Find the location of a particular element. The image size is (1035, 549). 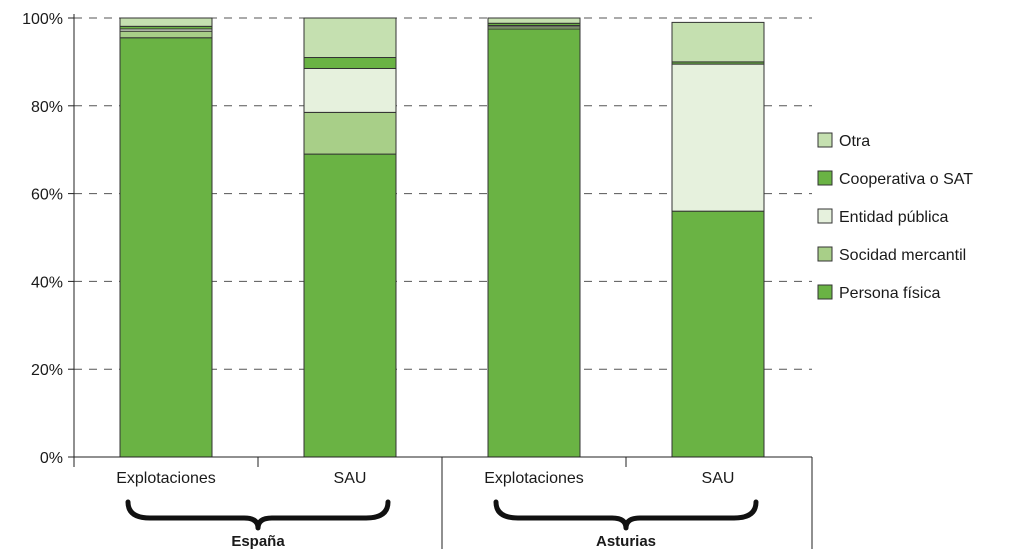

y-tick-label: 20% is located at coordinates (47, 370).